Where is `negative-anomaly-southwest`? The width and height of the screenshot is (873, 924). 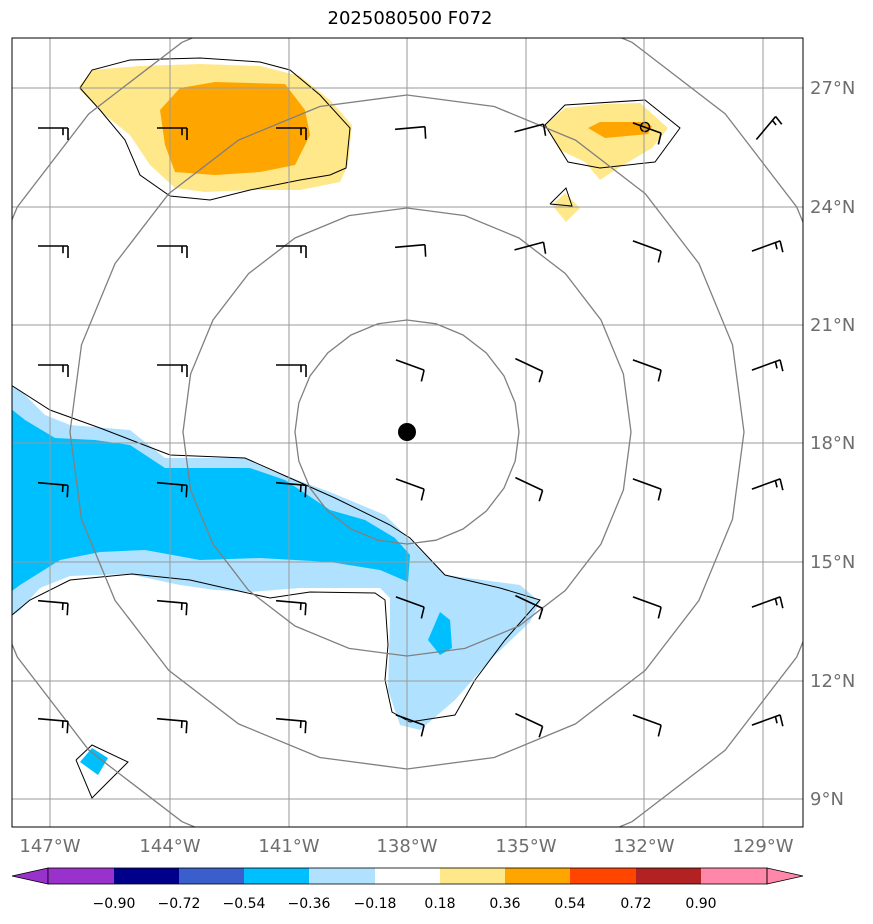 negative-anomaly-southwest is located at coordinates (102, 771).